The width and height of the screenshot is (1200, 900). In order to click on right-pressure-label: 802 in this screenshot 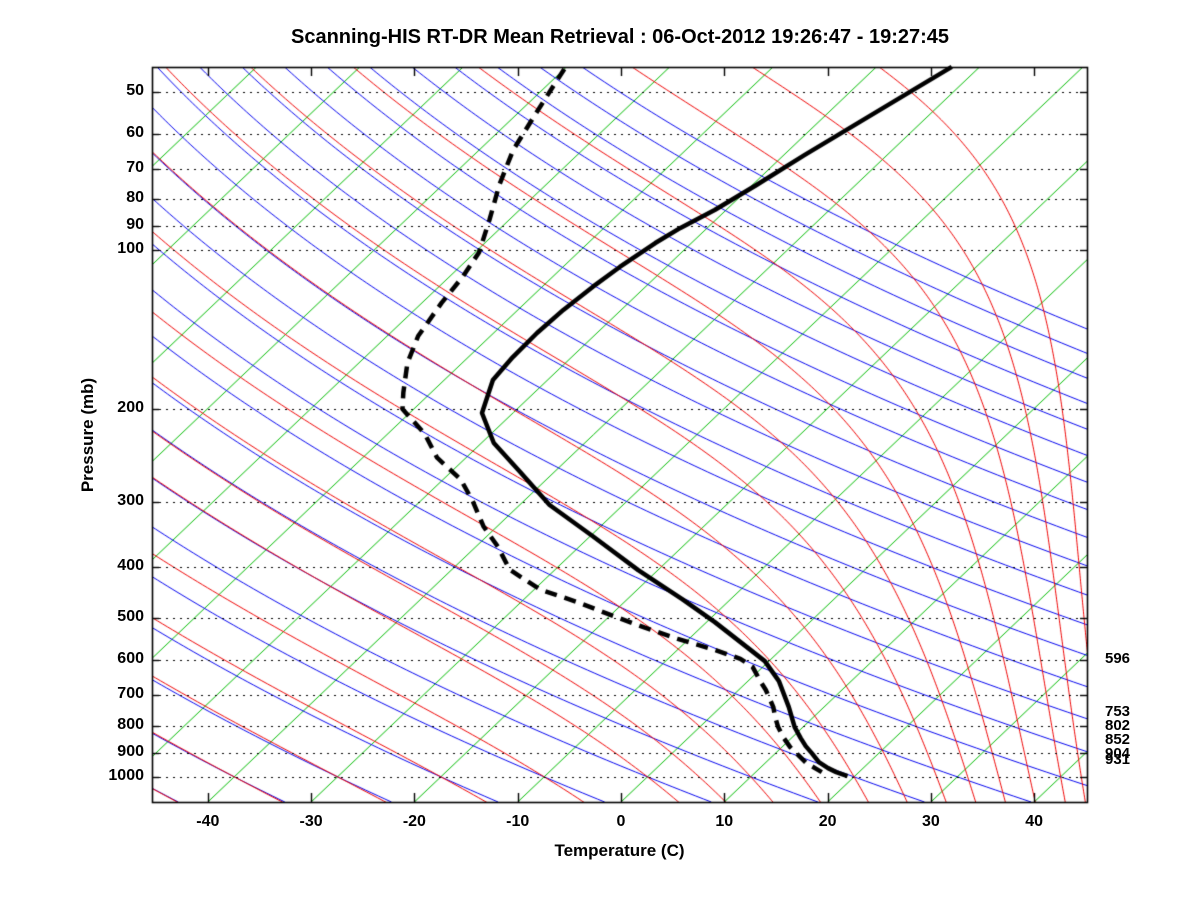, I will do `click(1118, 726)`.